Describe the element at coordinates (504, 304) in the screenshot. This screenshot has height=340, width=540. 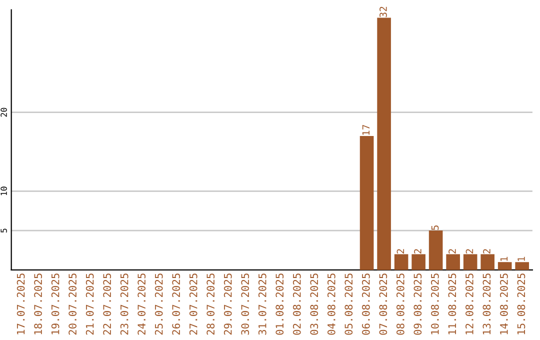
I see `x-tick-label: 14.08.2025` at that location.